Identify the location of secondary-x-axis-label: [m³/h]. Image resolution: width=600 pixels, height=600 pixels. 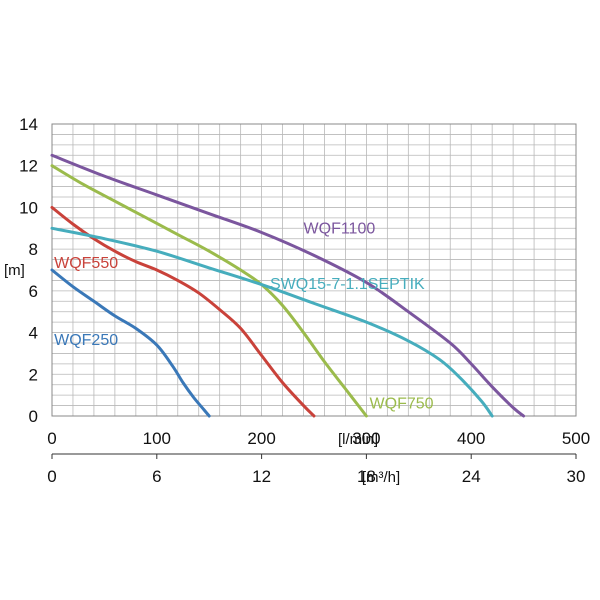
(381, 477).